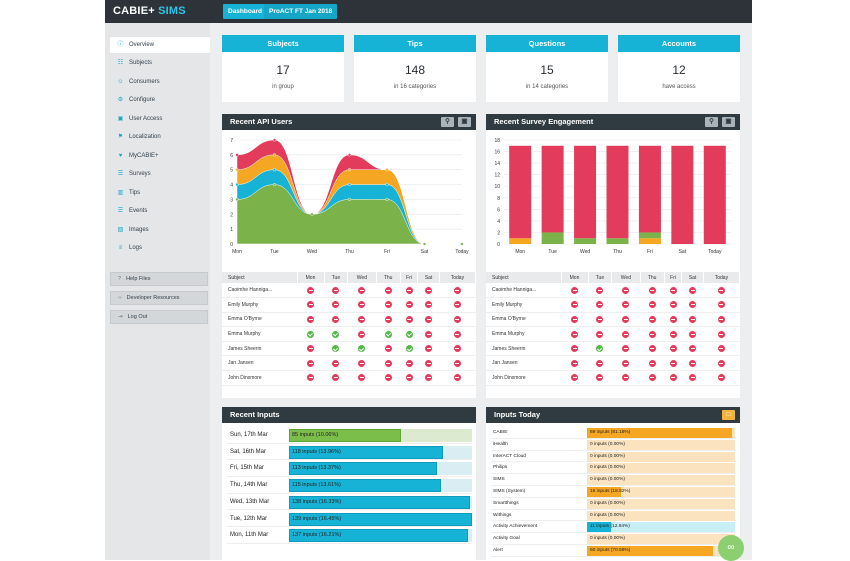  I want to click on link-icon: ∞, so click(731, 548).